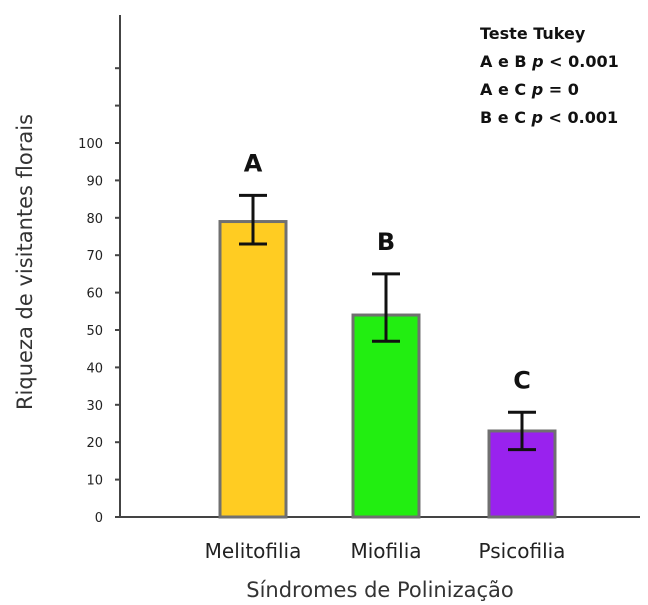 The image size is (648, 605). Describe the element at coordinates (386, 242) in the screenshot. I see `significance-letter: B` at that location.